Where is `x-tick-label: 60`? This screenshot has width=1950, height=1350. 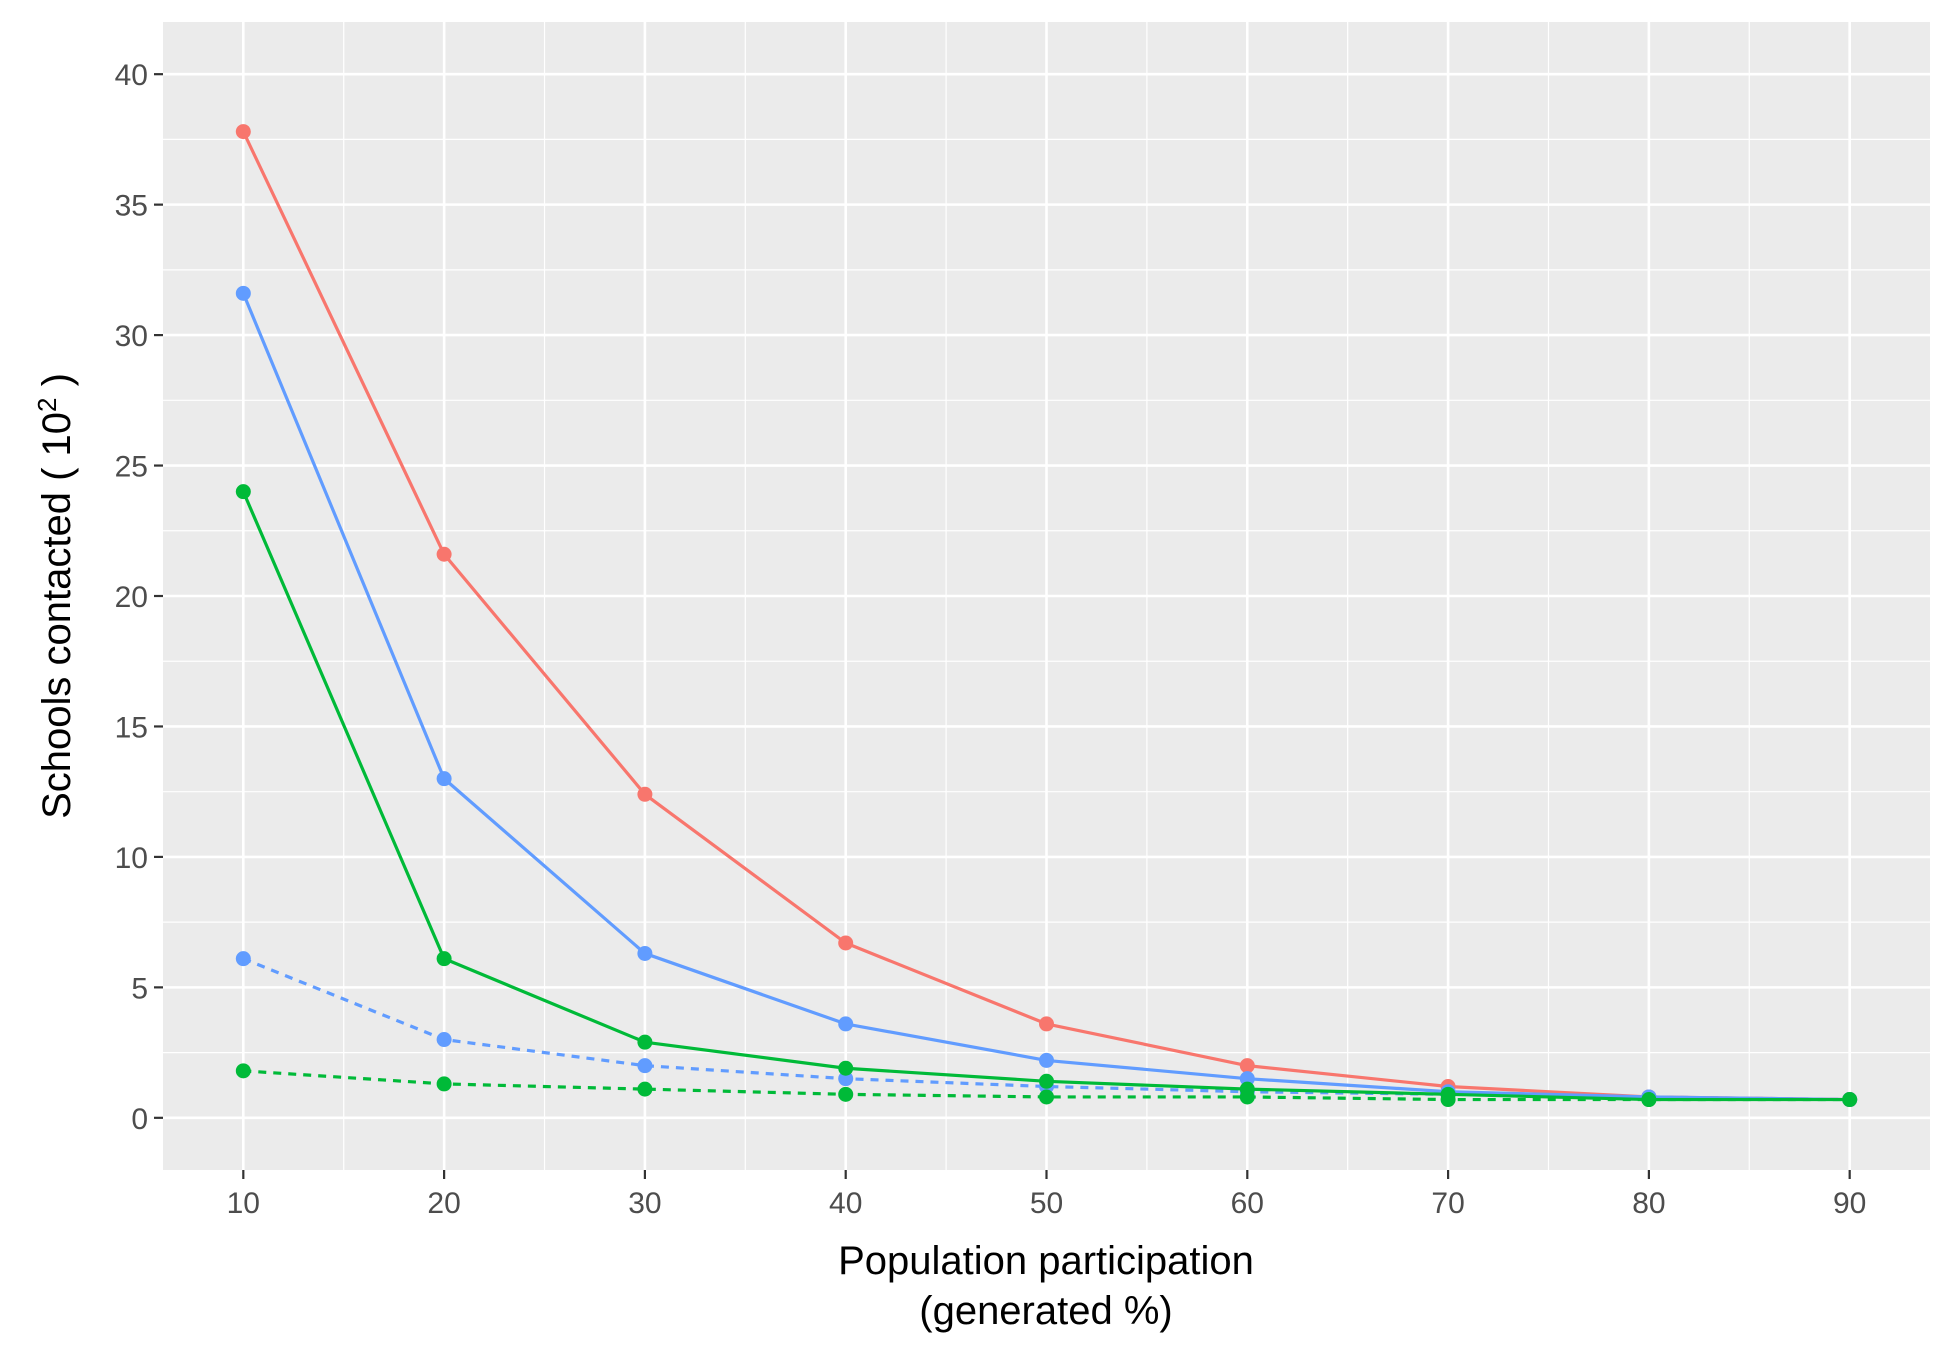
x-tick-label: 60 is located at coordinates (1247, 1203).